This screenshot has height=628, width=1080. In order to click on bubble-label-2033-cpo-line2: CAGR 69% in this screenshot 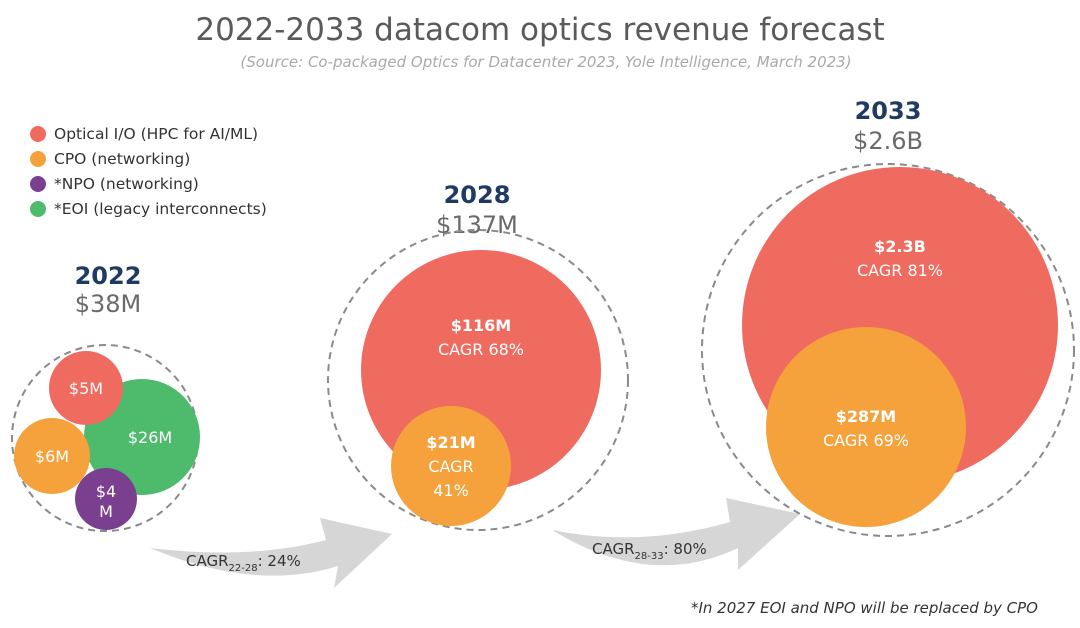, I will do `click(866, 440)`.